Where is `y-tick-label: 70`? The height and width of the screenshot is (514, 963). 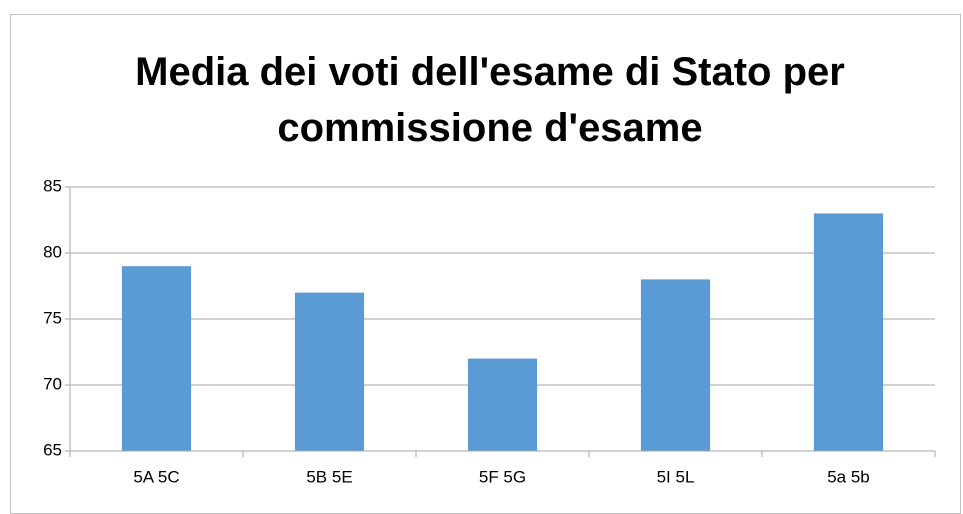
y-tick-label: 70 is located at coordinates (52, 383).